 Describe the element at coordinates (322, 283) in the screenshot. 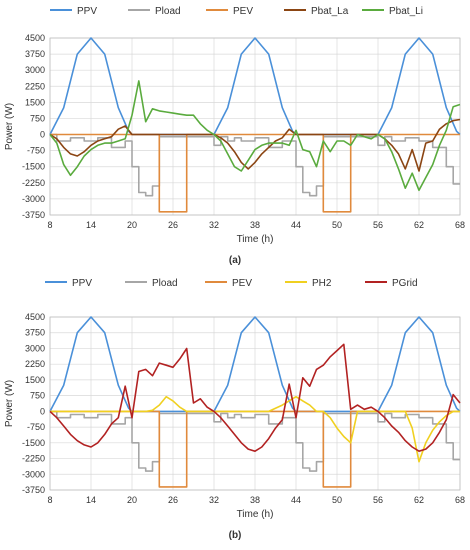

I see `legend-label-ph2: PH2` at that location.